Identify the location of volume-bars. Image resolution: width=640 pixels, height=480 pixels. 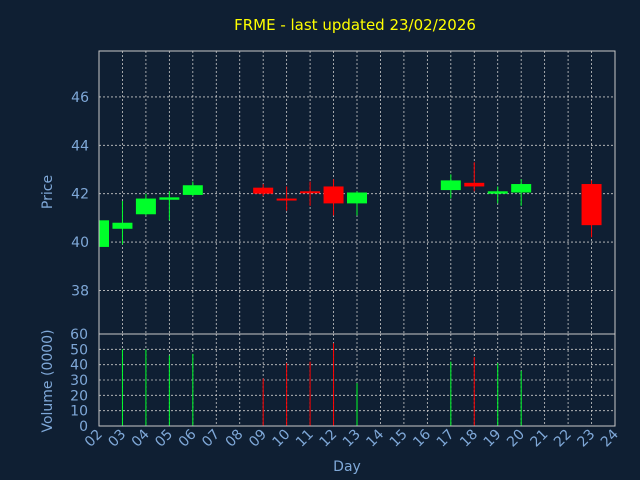
(321, 384).